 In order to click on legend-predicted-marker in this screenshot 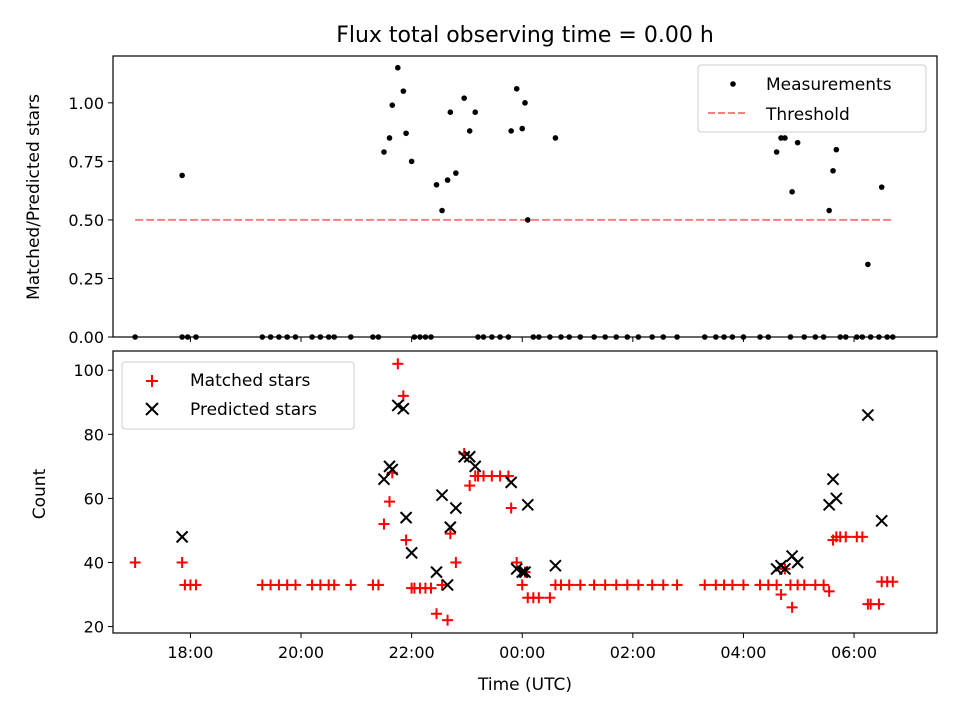, I will do `click(152, 409)`.